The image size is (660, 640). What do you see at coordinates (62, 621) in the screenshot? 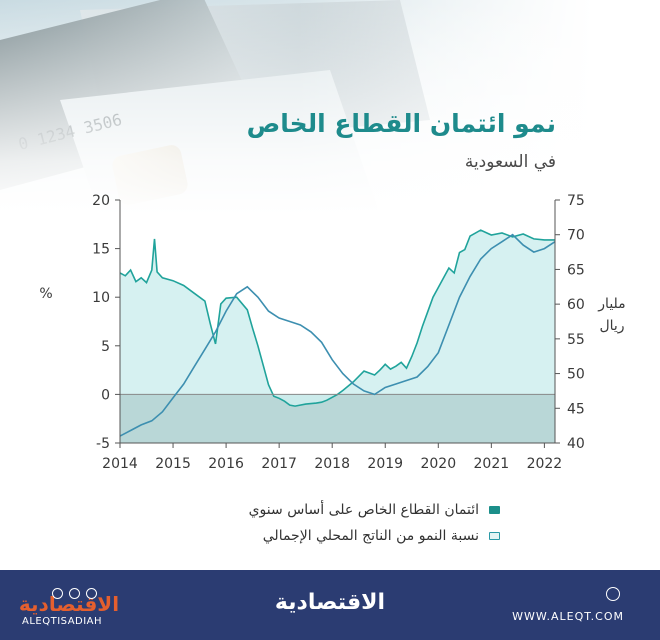
I see `footer-handle: ALEQTISADIAH` at bounding box center [62, 621].